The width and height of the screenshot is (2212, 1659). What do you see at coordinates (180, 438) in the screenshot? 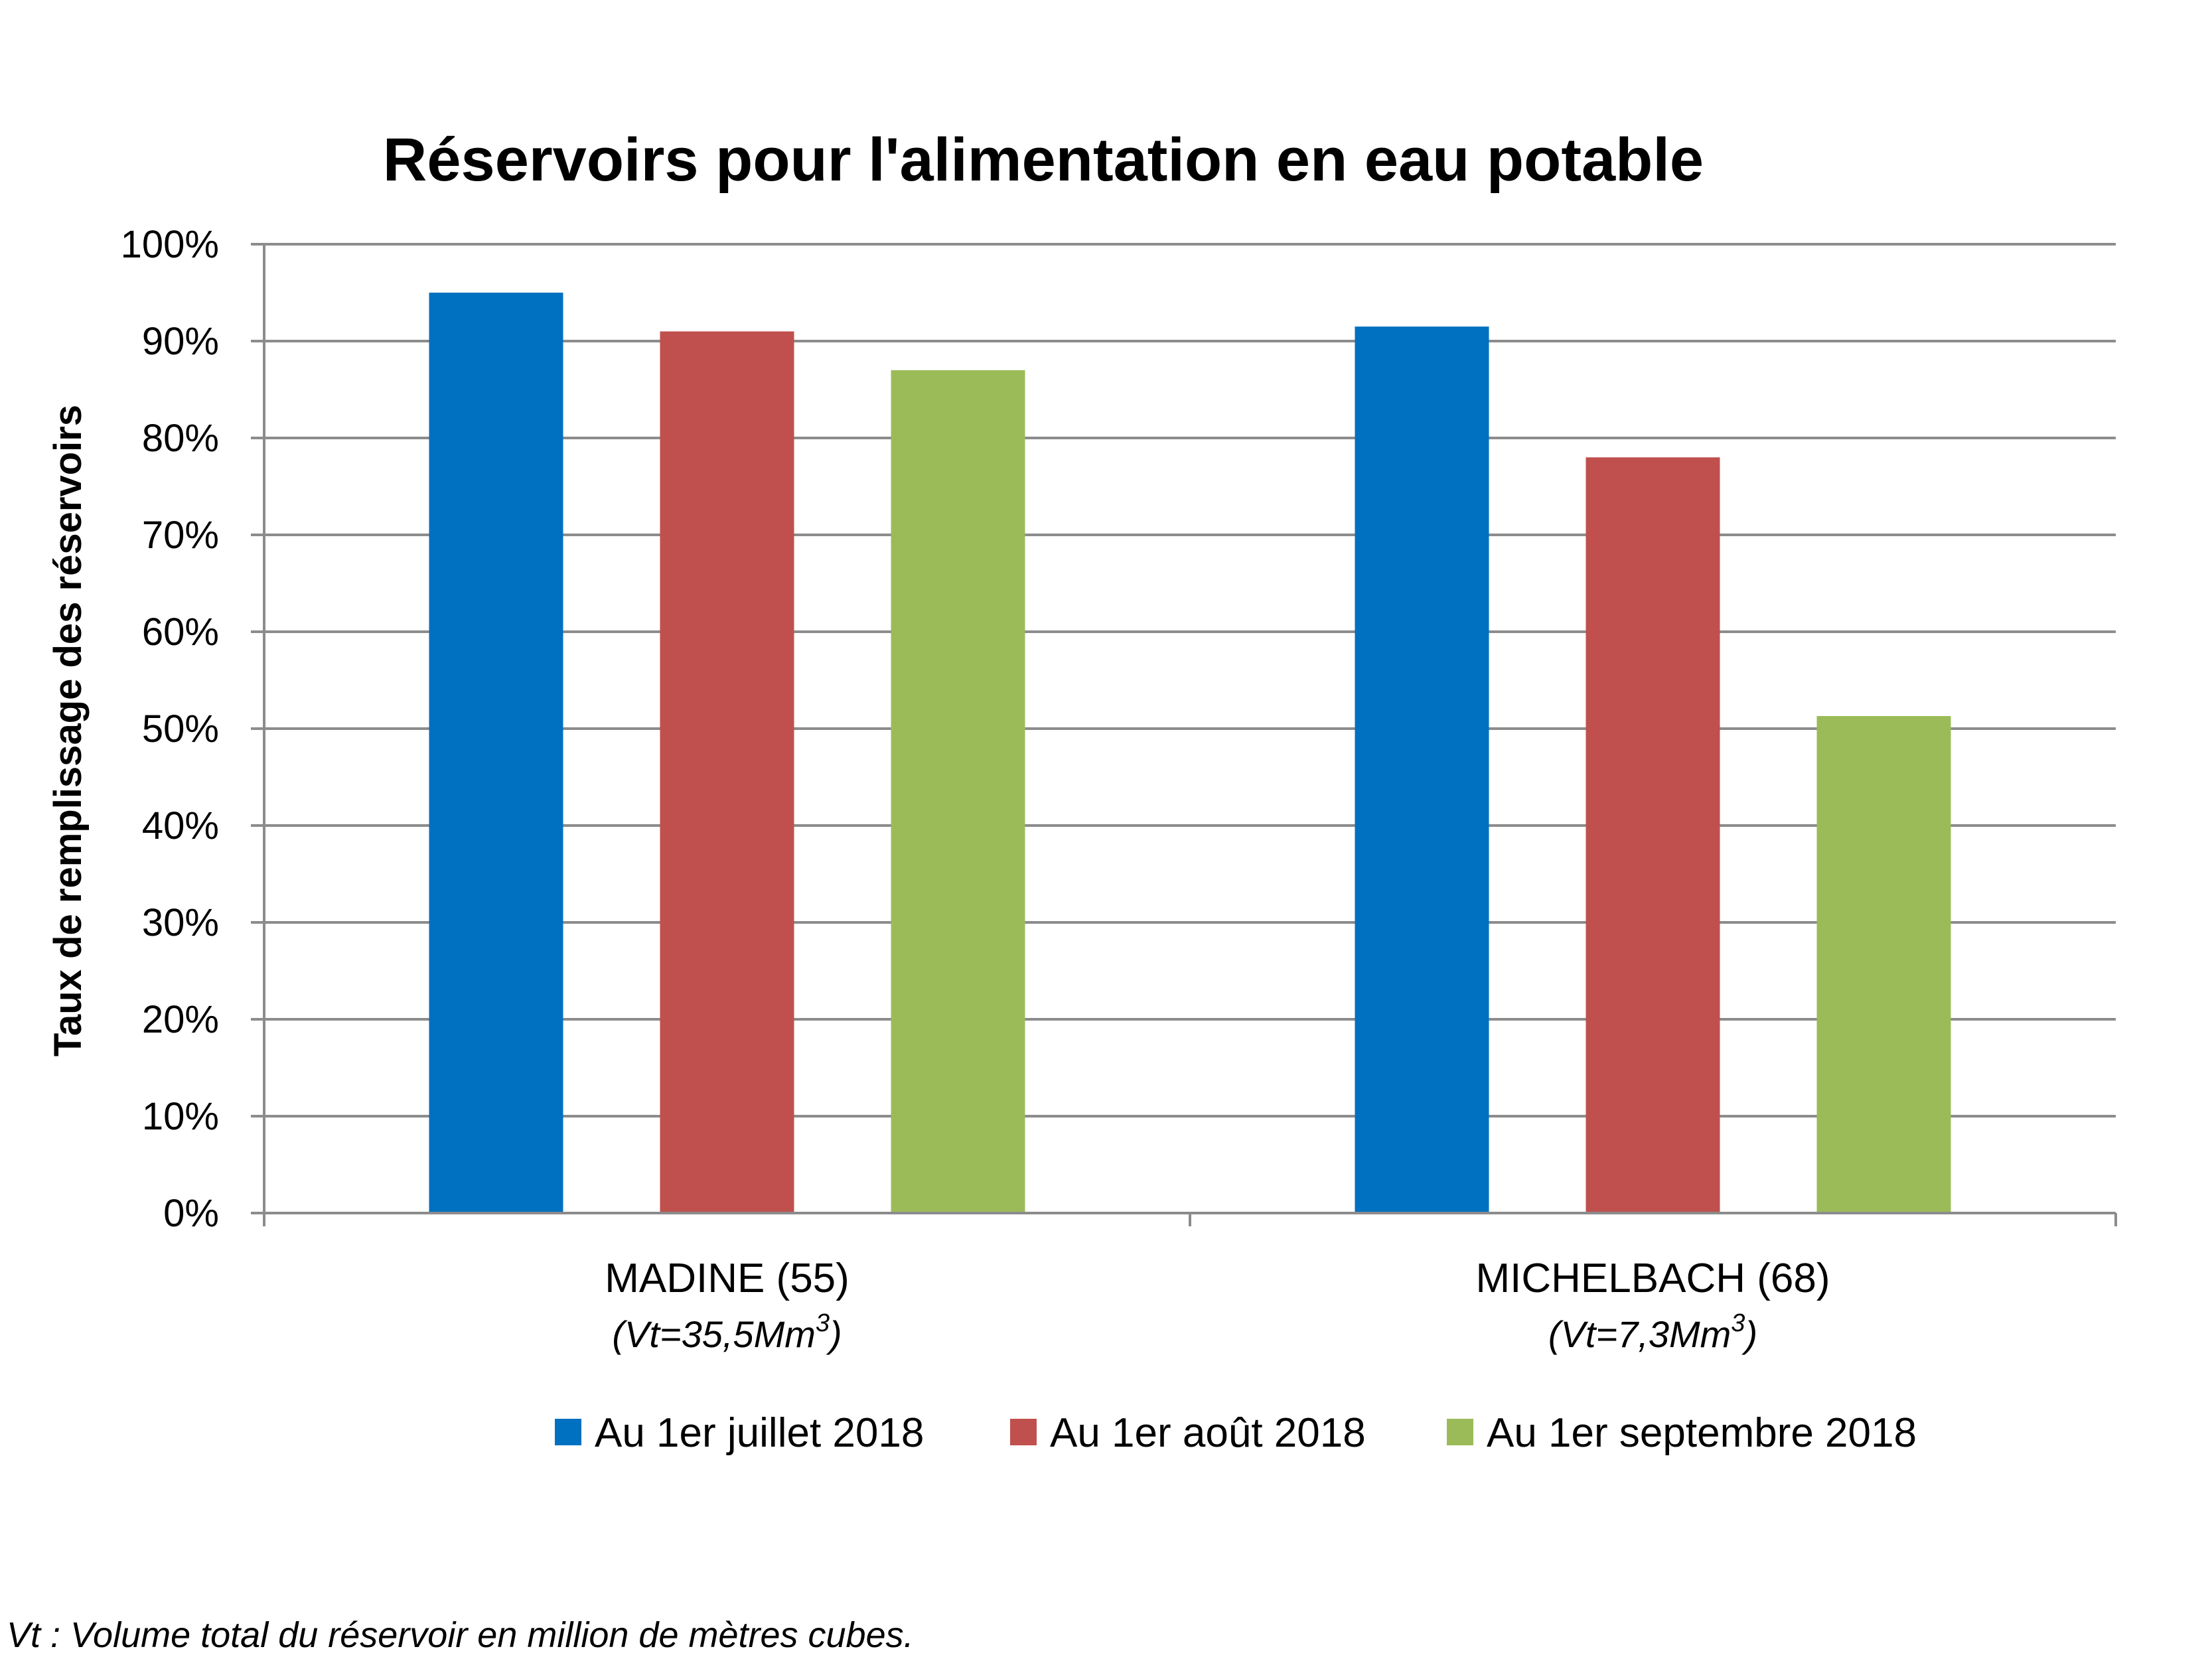
I see `y-tick-label: 80%` at bounding box center [180, 438].